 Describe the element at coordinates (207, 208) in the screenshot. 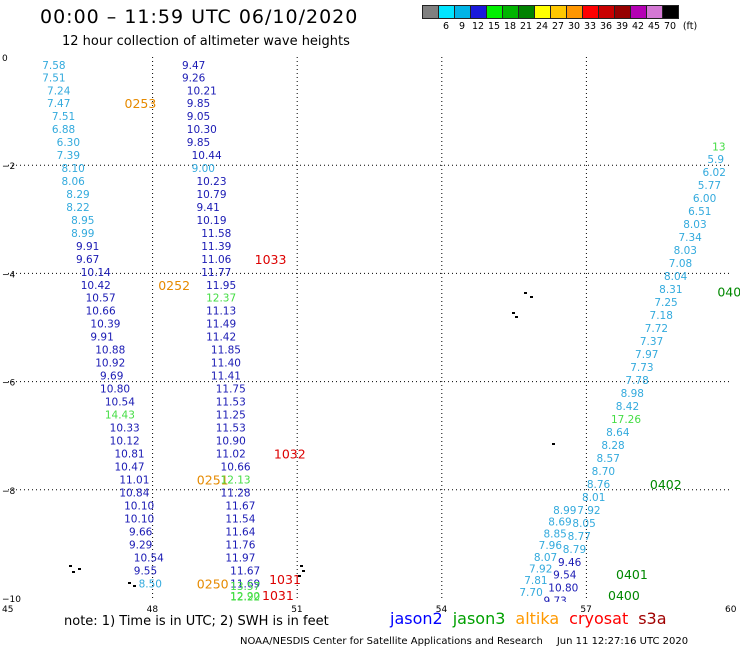

I see `wave-height-label: 9.41` at that location.